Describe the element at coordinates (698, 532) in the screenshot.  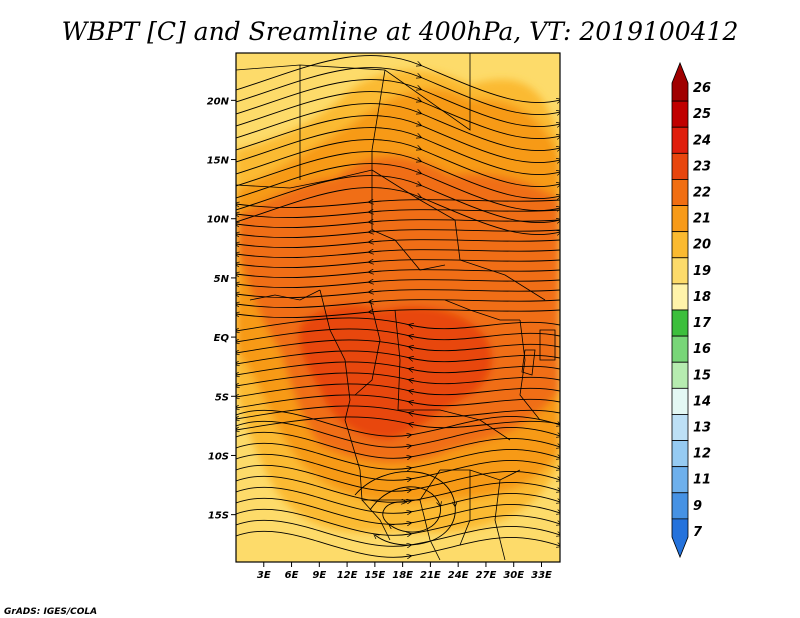
I see `colorbar-label: 7` at that location.